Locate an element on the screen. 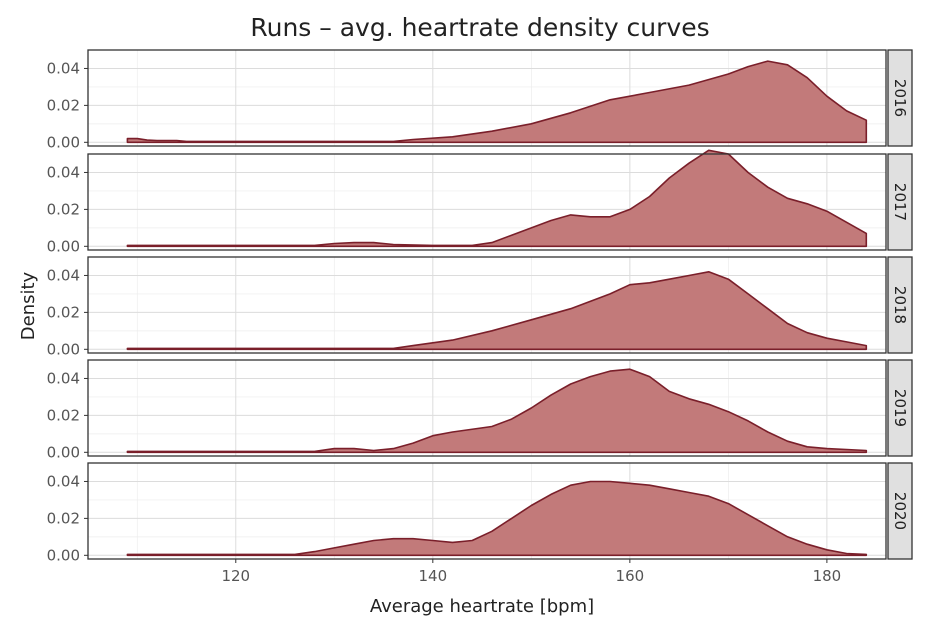 The width and height of the screenshot is (937, 630). y-axis-title: Density is located at coordinates (28, 305).